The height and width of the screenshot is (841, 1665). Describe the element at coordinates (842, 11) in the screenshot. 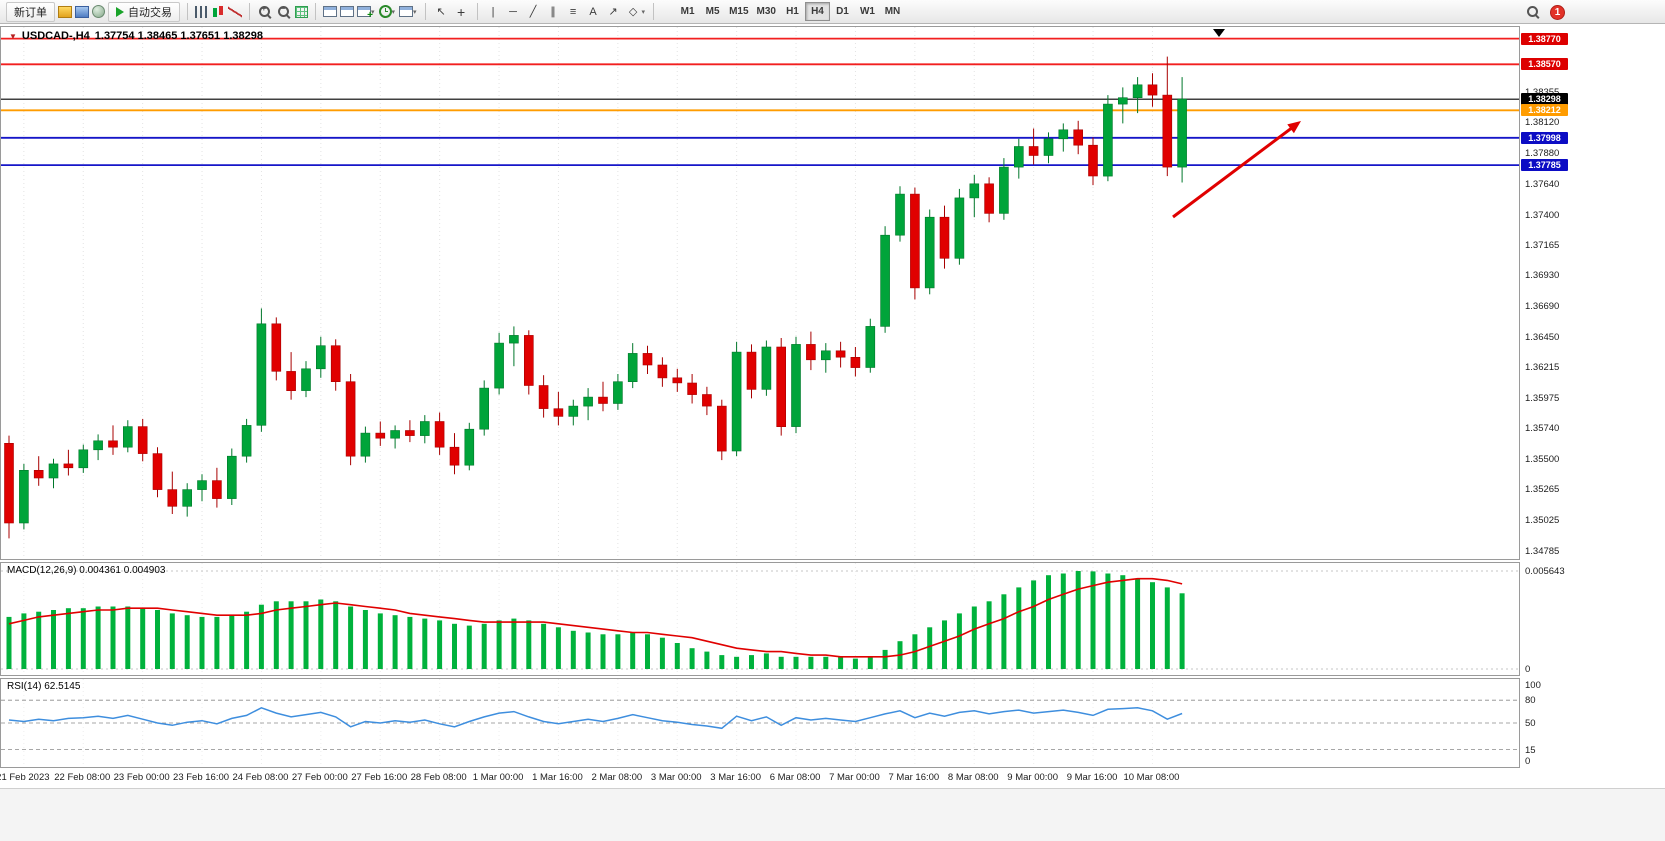

I see `timeframe-d1-button: D1` at that location.